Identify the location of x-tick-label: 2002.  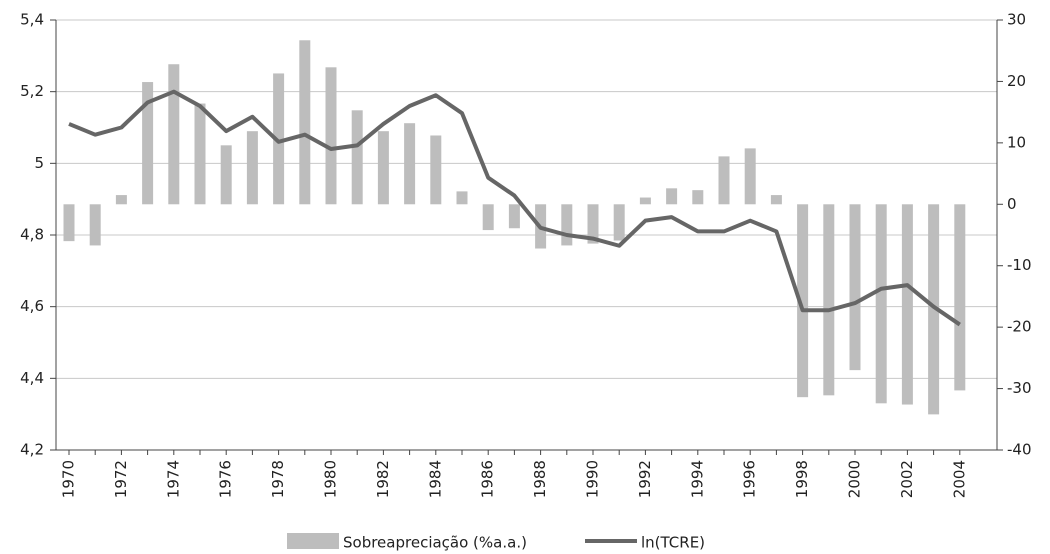
(907, 479).